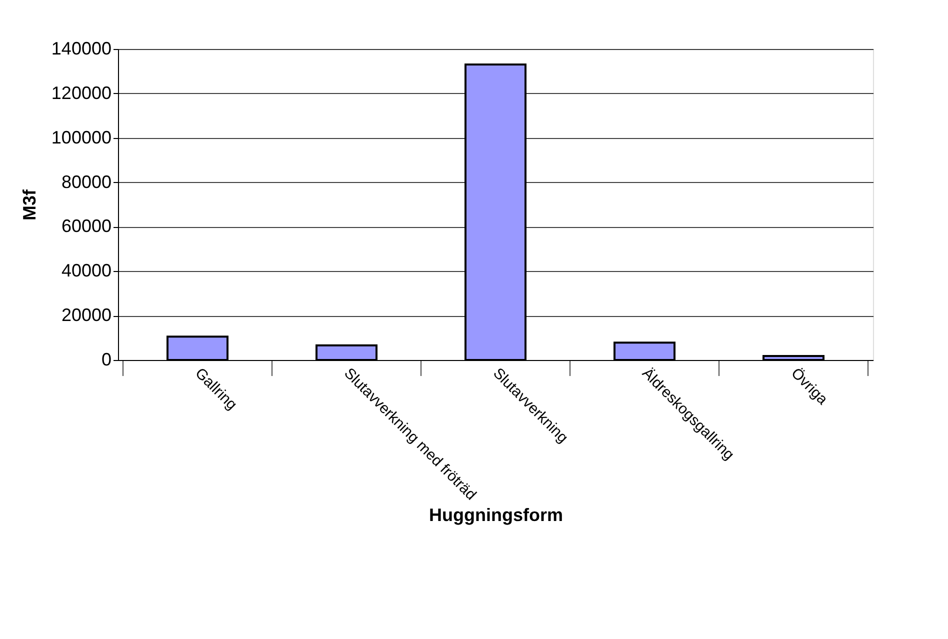 The height and width of the screenshot is (639, 948). I want to click on y-tick-label: 0, so click(106, 360).